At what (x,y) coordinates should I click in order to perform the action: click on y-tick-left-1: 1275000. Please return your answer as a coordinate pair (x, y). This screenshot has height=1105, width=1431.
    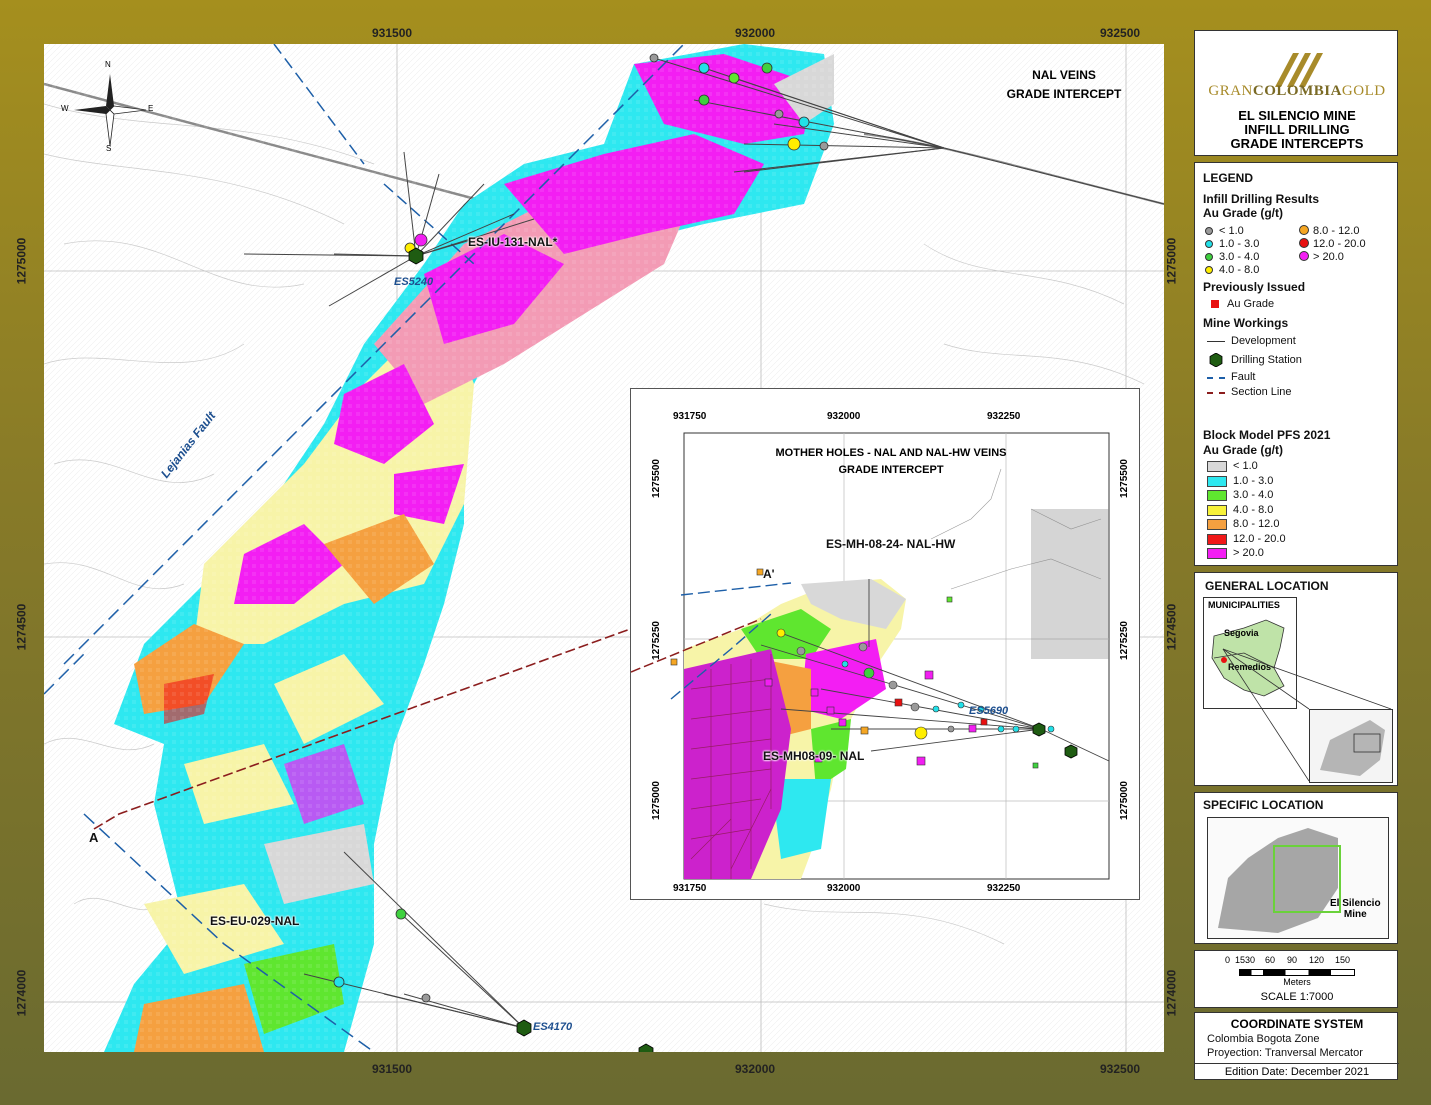
    Looking at the image, I should click on (21, 261).